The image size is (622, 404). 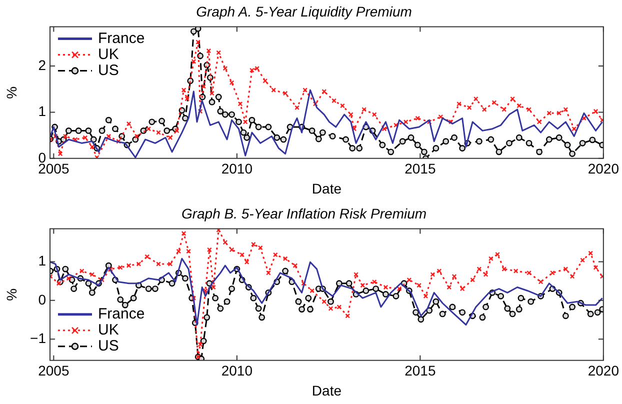 I want to click on y-tick-label: −1, so click(x=38, y=338).